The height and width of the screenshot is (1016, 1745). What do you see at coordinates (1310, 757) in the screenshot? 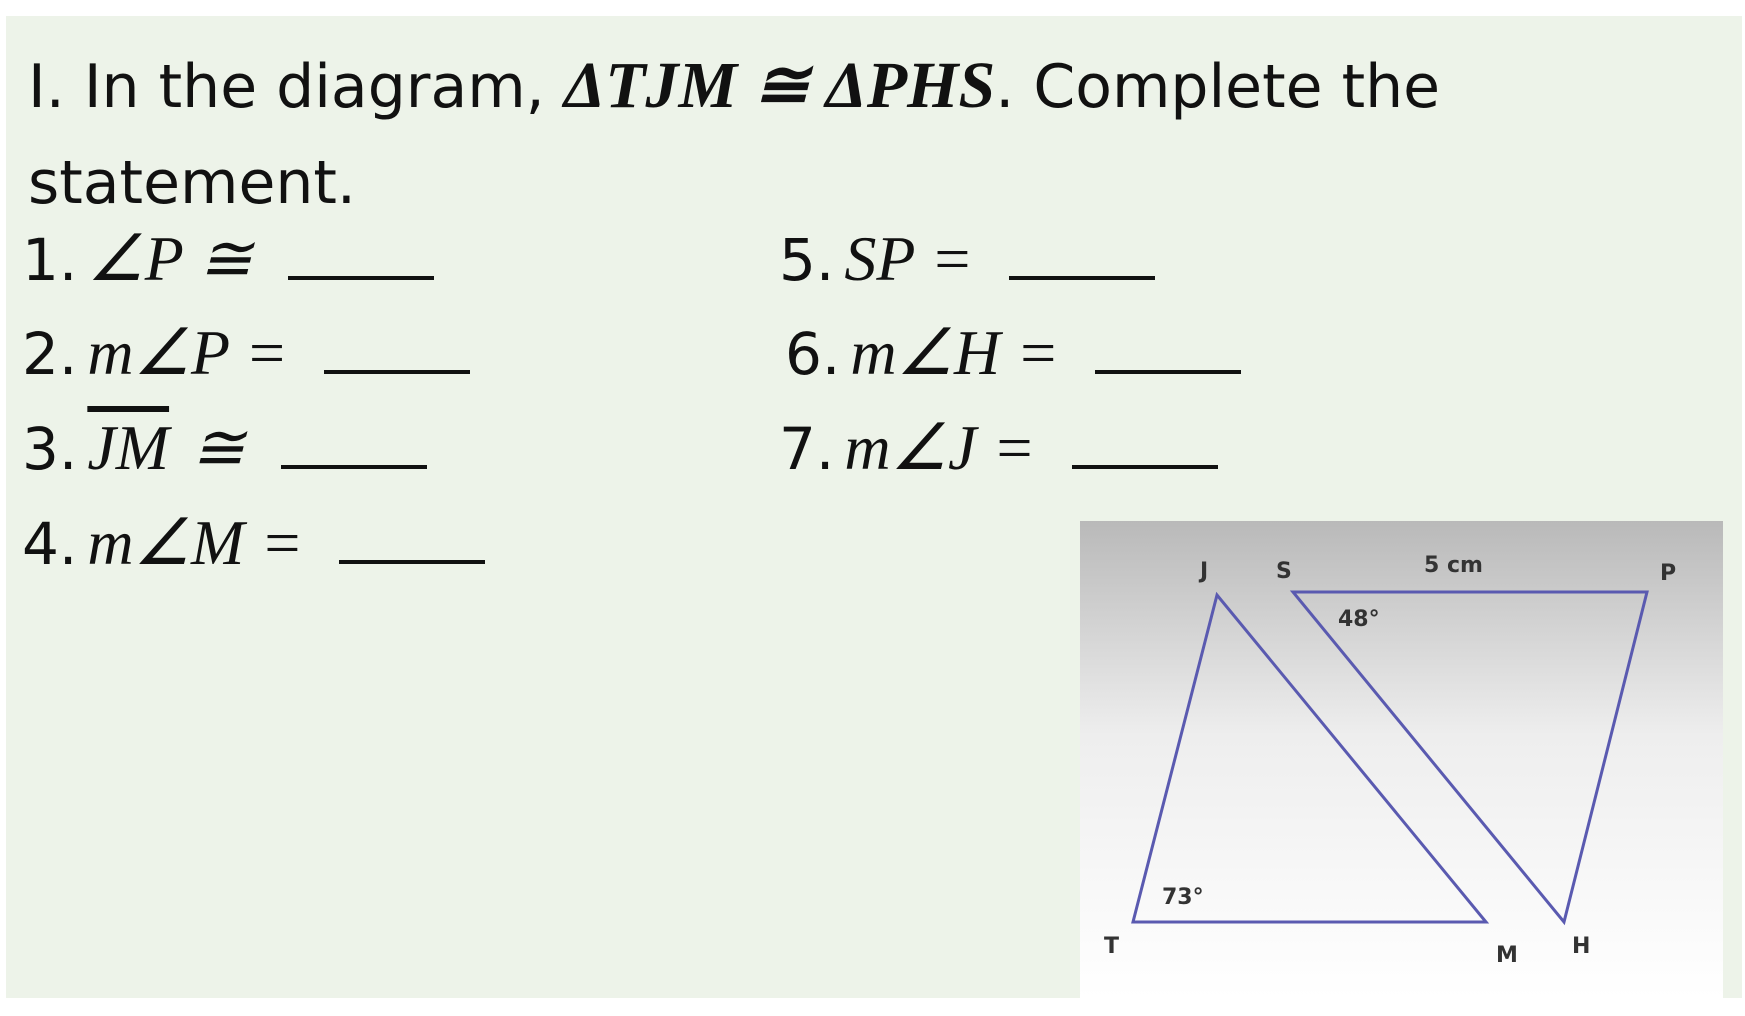
I see `triangle-tjm` at bounding box center [1310, 757].